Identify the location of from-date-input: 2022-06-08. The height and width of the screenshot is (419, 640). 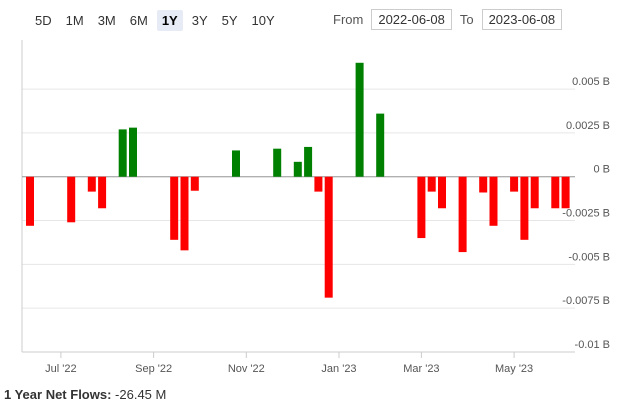
(411, 19).